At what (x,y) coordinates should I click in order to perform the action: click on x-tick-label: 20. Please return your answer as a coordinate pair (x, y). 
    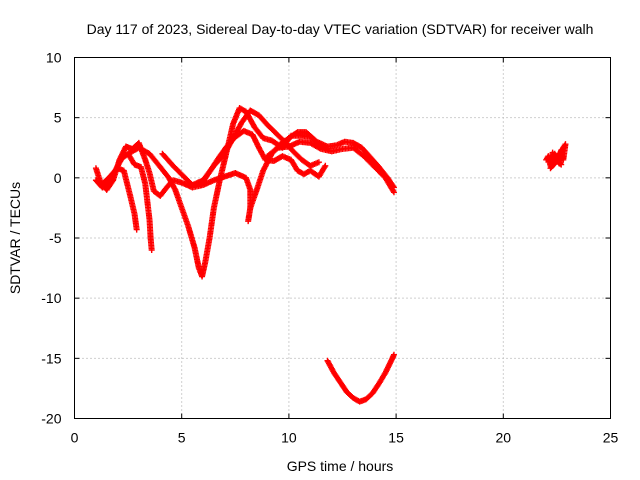
    Looking at the image, I should click on (504, 438).